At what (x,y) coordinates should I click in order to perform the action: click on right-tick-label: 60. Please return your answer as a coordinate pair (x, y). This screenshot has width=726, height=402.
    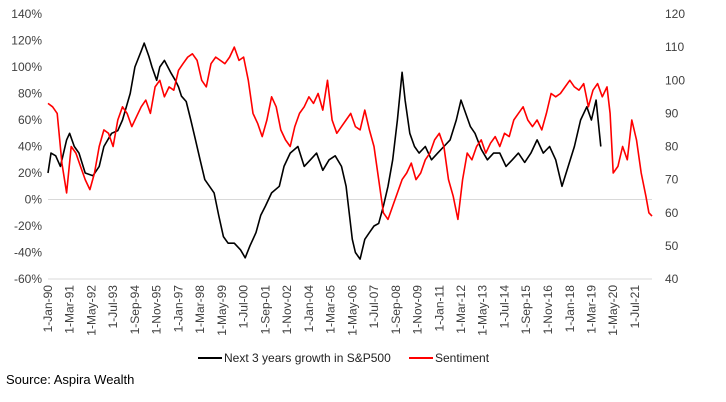
    Looking at the image, I should click on (672, 213).